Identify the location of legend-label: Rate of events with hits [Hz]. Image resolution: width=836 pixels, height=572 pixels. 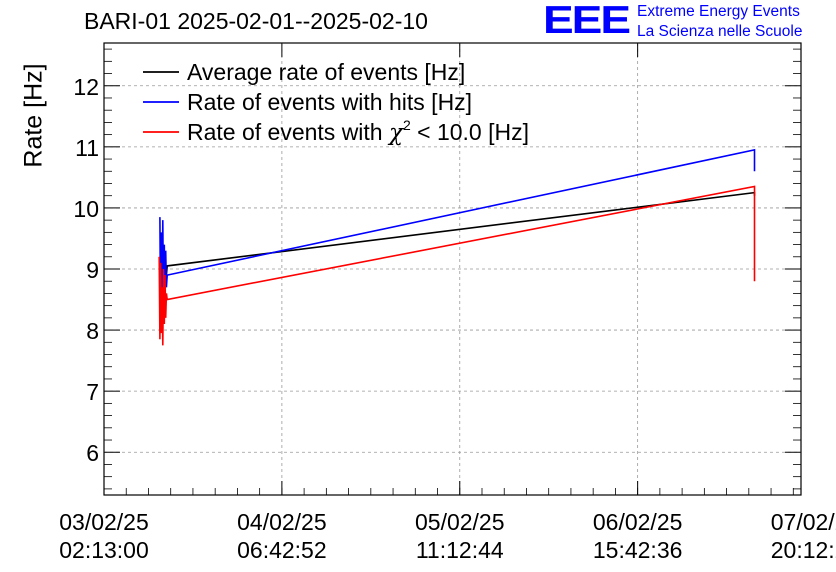
(329, 102).